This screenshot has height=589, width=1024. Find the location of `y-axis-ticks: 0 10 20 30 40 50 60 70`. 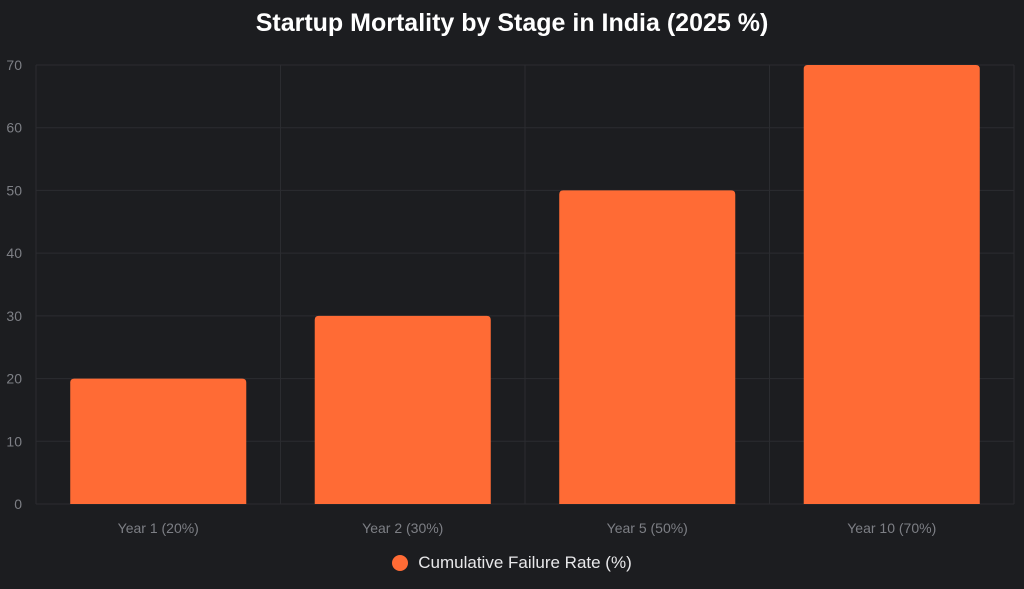

y-axis-ticks: 0 10 20 30 40 50 60 70 is located at coordinates (14, 284).